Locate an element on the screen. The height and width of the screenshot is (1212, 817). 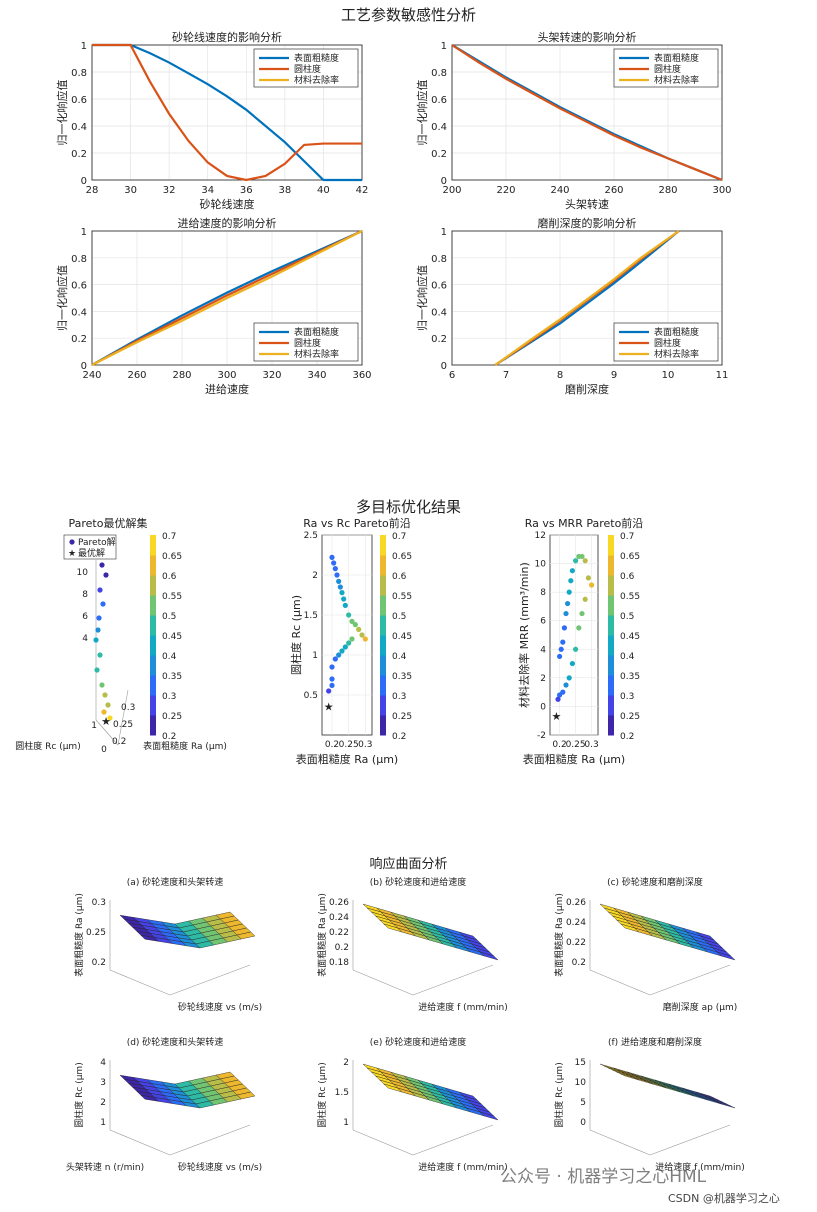
y-tick-label: 6 is located at coordinates (543, 622).